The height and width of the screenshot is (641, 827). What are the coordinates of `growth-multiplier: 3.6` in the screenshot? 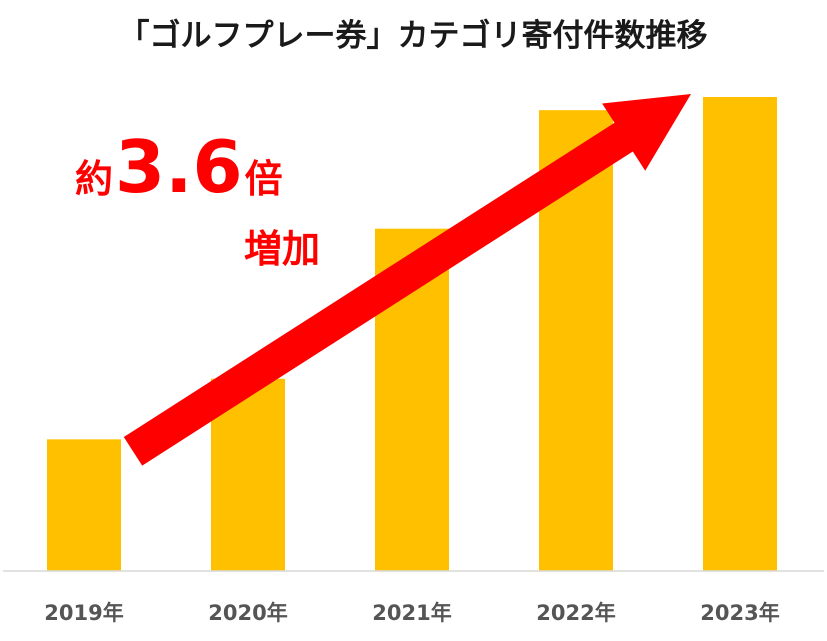 It's located at (179, 167).